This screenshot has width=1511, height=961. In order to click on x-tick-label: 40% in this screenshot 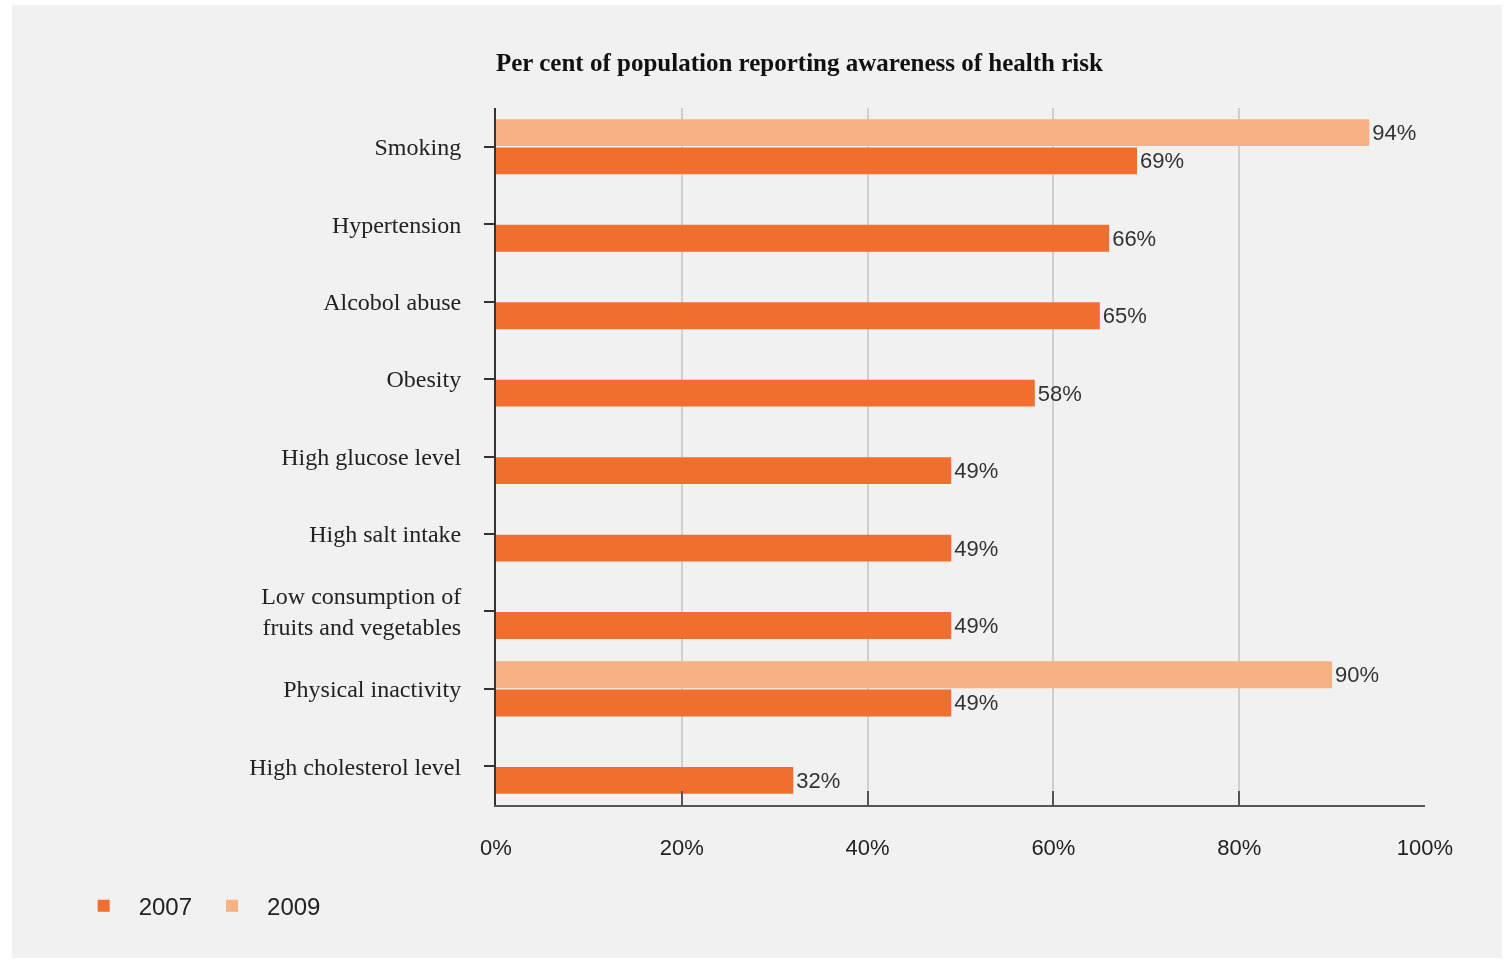, I will do `click(867, 848)`.